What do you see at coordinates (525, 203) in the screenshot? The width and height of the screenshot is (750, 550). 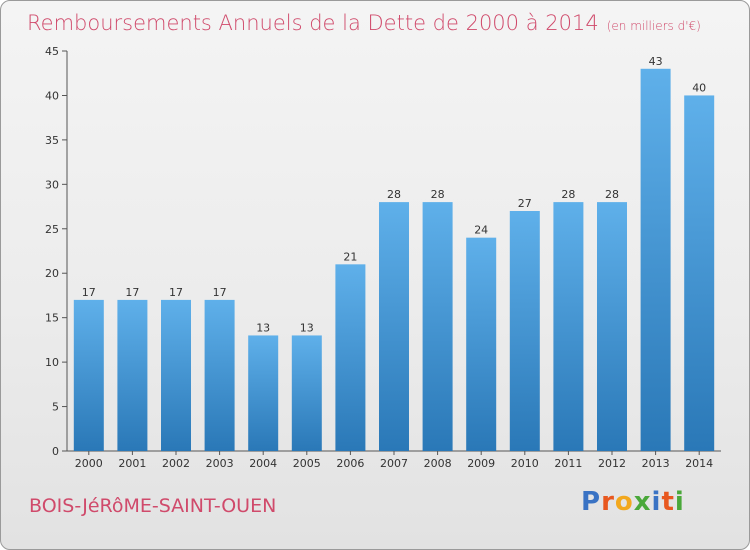 I see `data-label-2010: 27` at bounding box center [525, 203].